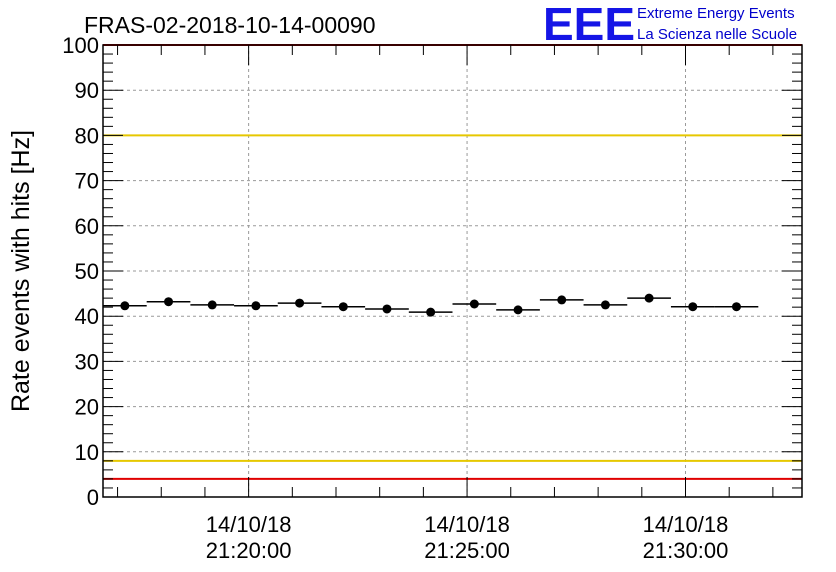 The height and width of the screenshot is (572, 836). Describe the element at coordinates (87, 271) in the screenshot. I see `y-tick-label: 50` at that location.